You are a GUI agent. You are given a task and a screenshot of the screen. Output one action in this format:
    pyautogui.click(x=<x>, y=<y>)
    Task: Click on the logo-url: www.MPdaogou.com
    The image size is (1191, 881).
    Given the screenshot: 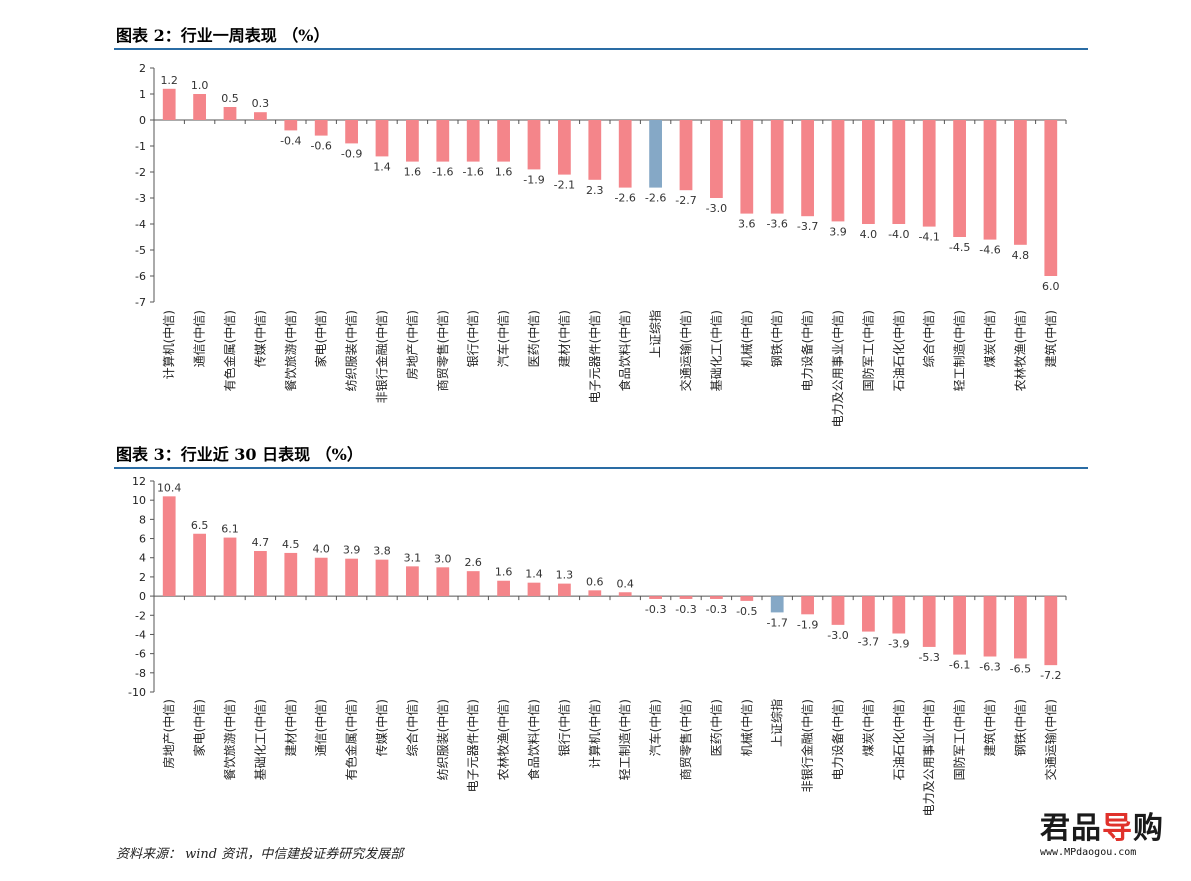 What is the action you would take?
    pyautogui.click(x=1088, y=852)
    